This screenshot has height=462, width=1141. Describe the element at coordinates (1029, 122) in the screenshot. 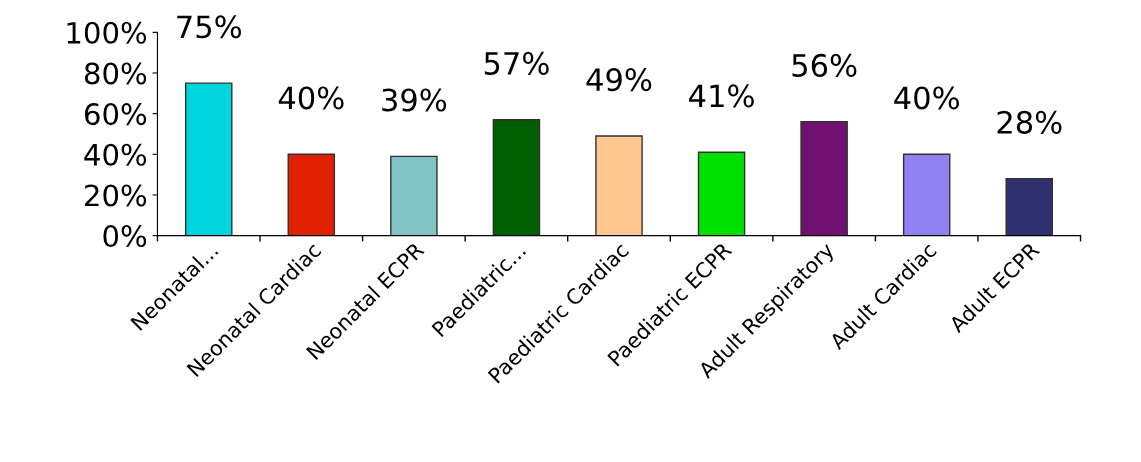

I see `data-label: 28%` at that location.